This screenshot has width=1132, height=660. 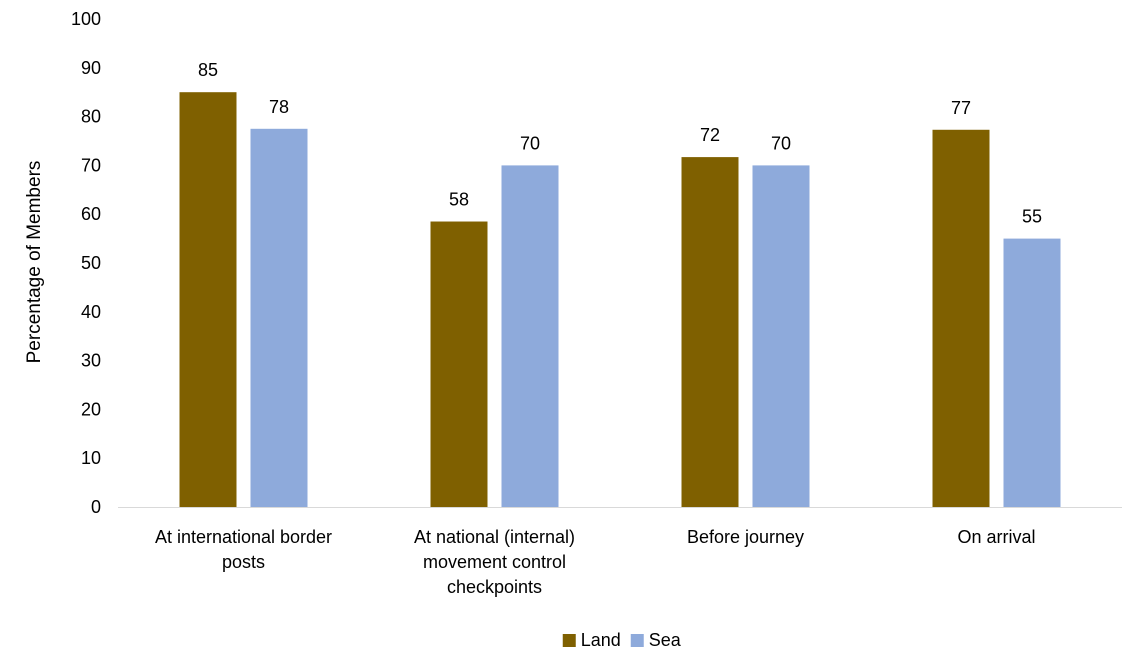 I want to click on y-tick-label: 100, so click(x=86, y=19).